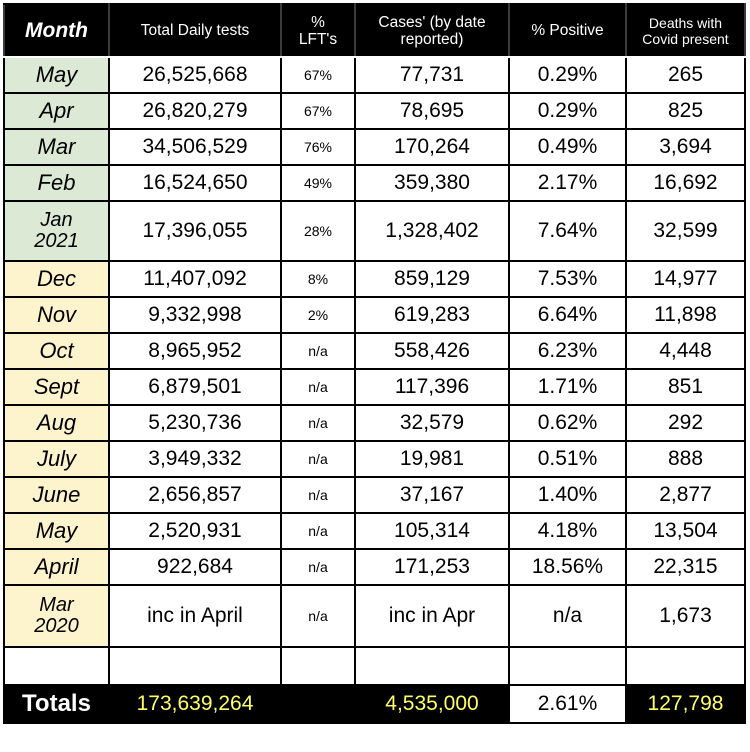  What do you see at coordinates (432, 315) in the screenshot?
I see `cases-cell: 619,283` at bounding box center [432, 315].